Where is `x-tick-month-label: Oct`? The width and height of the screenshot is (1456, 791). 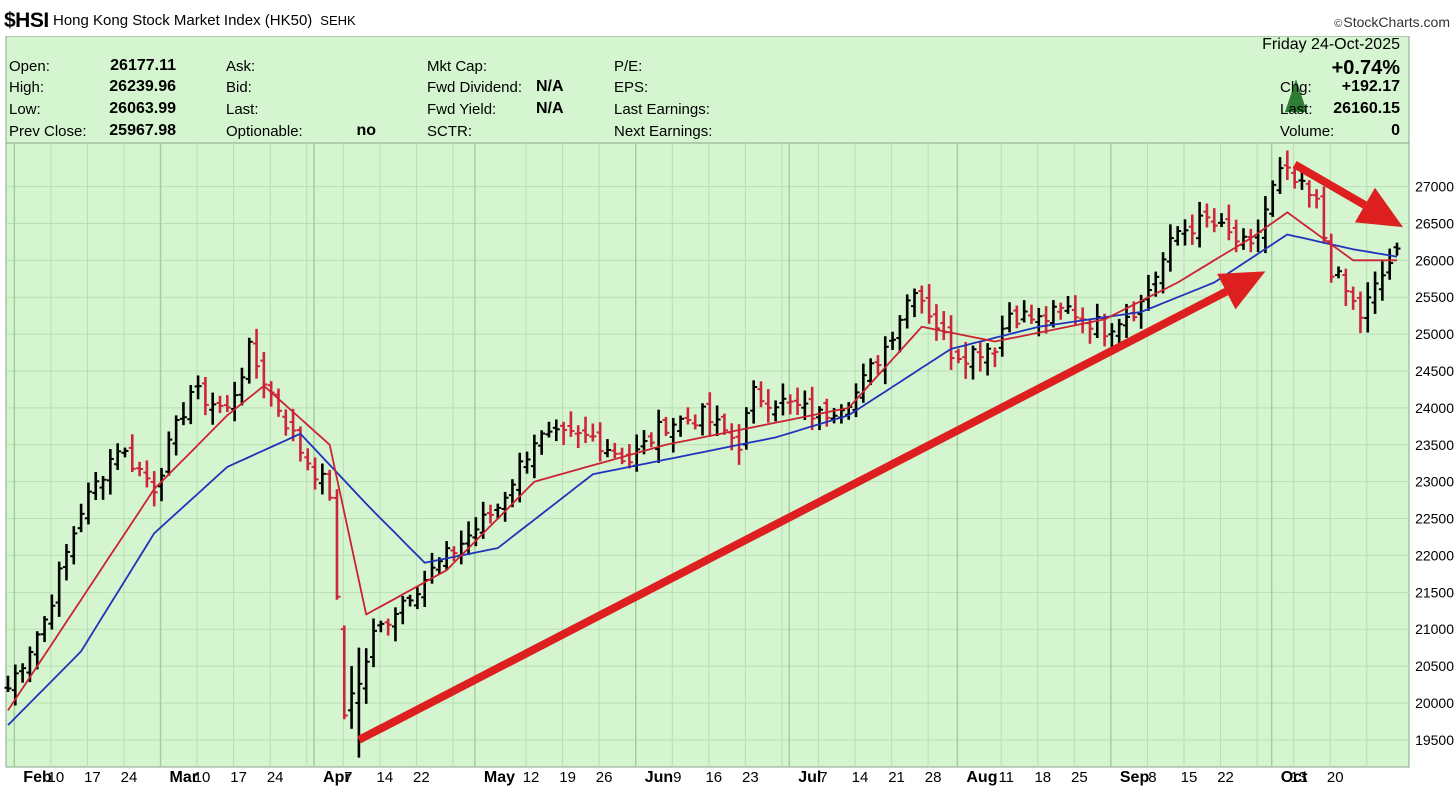
x-tick-month-label: Oct is located at coordinates (1294, 777).